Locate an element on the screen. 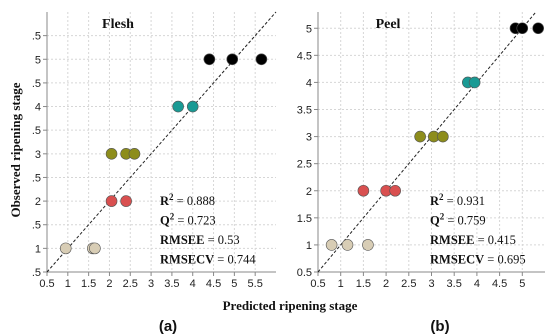 This screenshot has height=335, width=549. stat-line: Q2 = 0.723 is located at coordinates (188, 220).